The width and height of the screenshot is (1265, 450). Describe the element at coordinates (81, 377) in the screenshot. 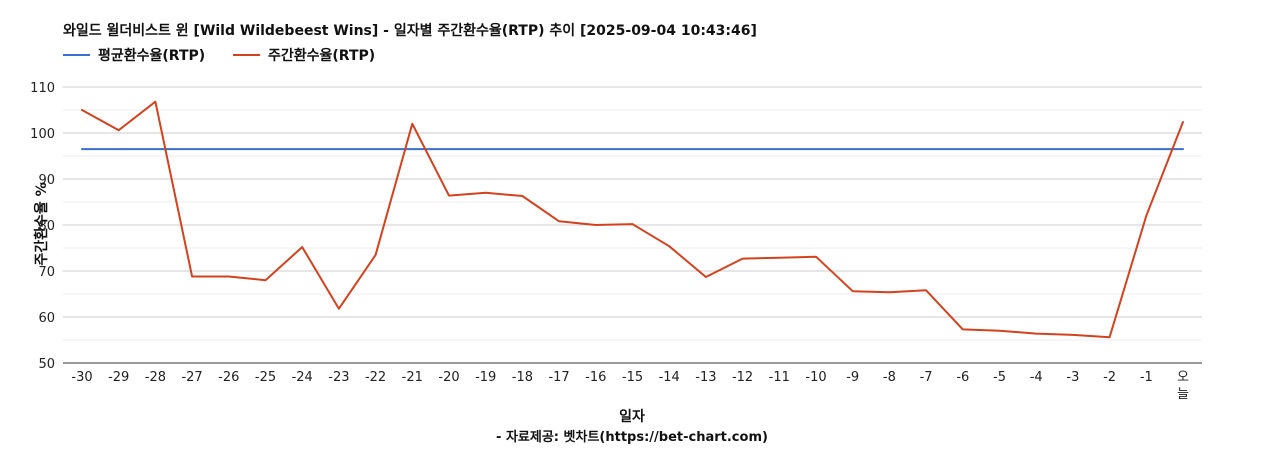

I see `x-tick-label: -30` at that location.